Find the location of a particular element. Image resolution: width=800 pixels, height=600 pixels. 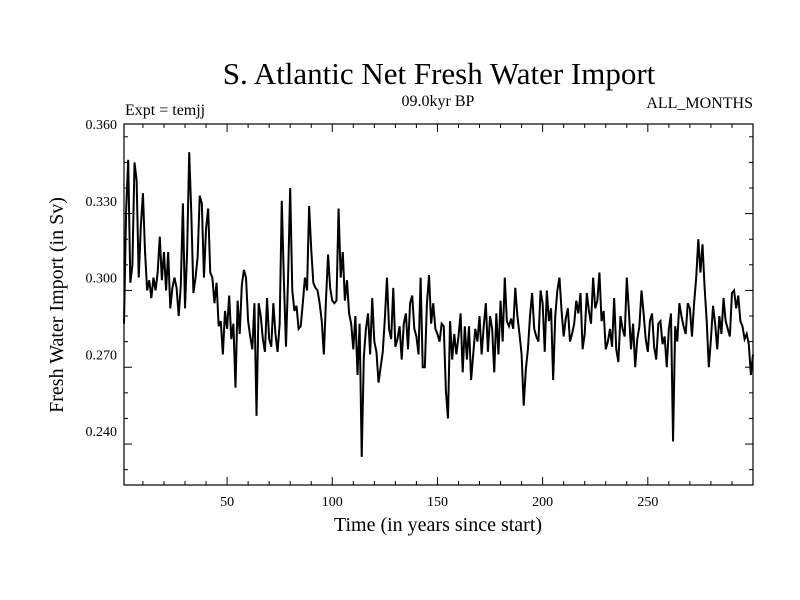

x-tick-label: 150 is located at coordinates (437, 502).